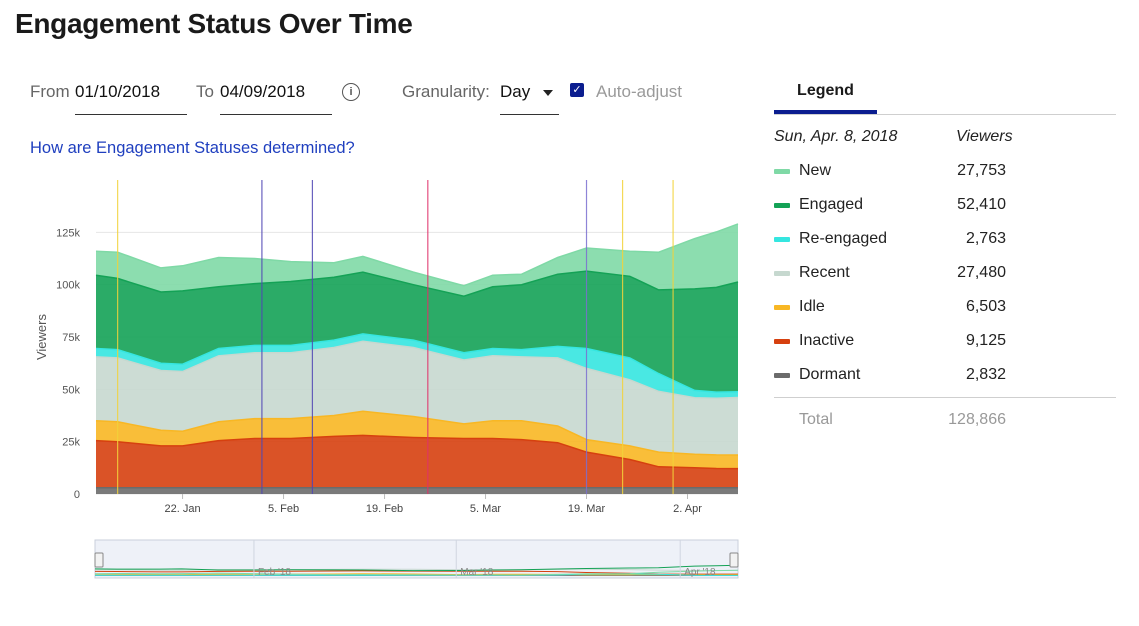 The image size is (1139, 626). I want to click on area-inactive, so click(417, 461).